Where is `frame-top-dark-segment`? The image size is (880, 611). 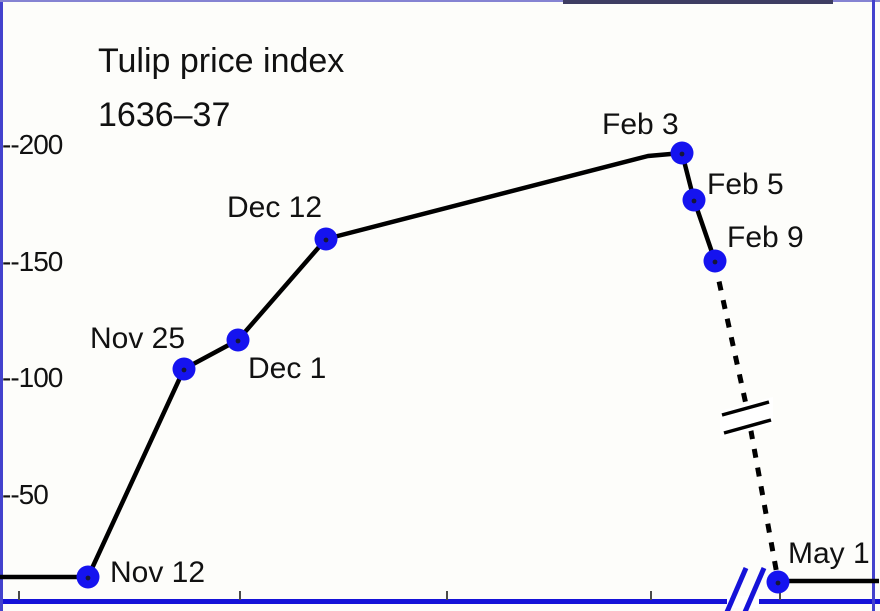
frame-top-dark-segment is located at coordinates (698, 2).